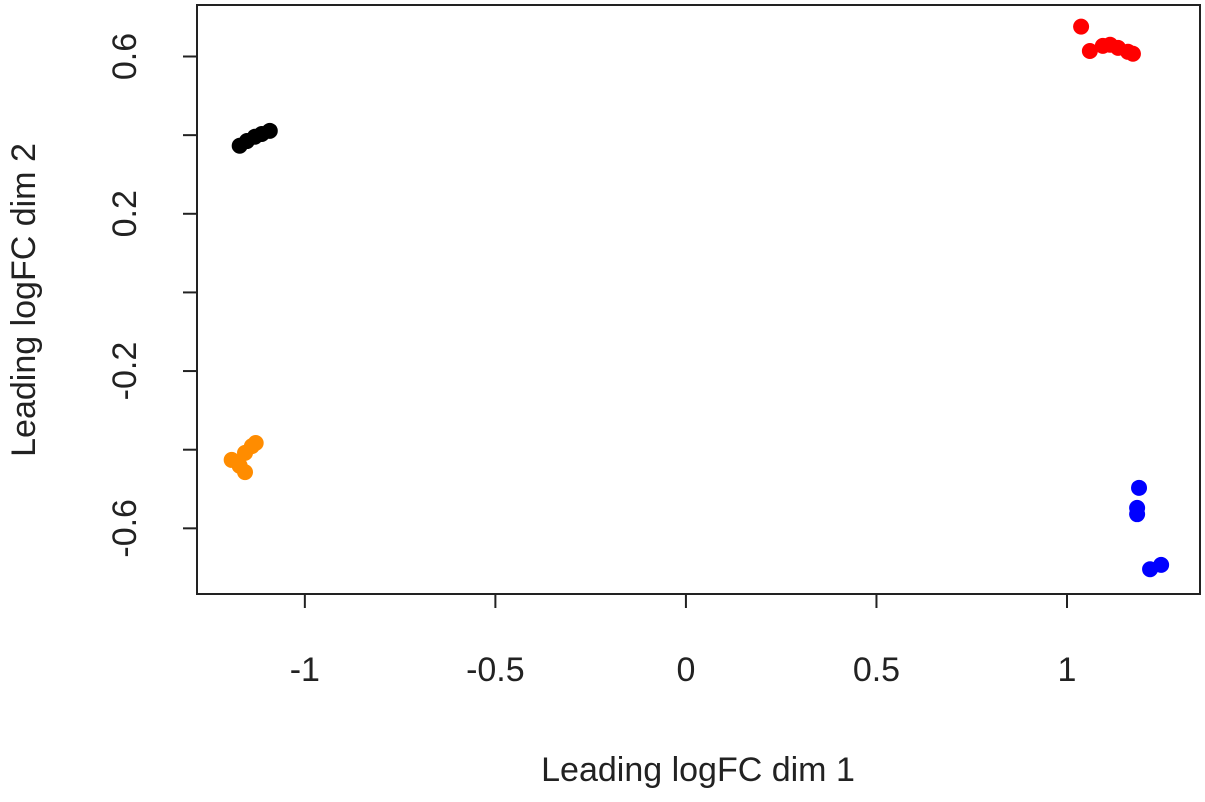  What do you see at coordinates (125, 56) in the screenshot?
I see `y-tick-label: 0.6` at bounding box center [125, 56].